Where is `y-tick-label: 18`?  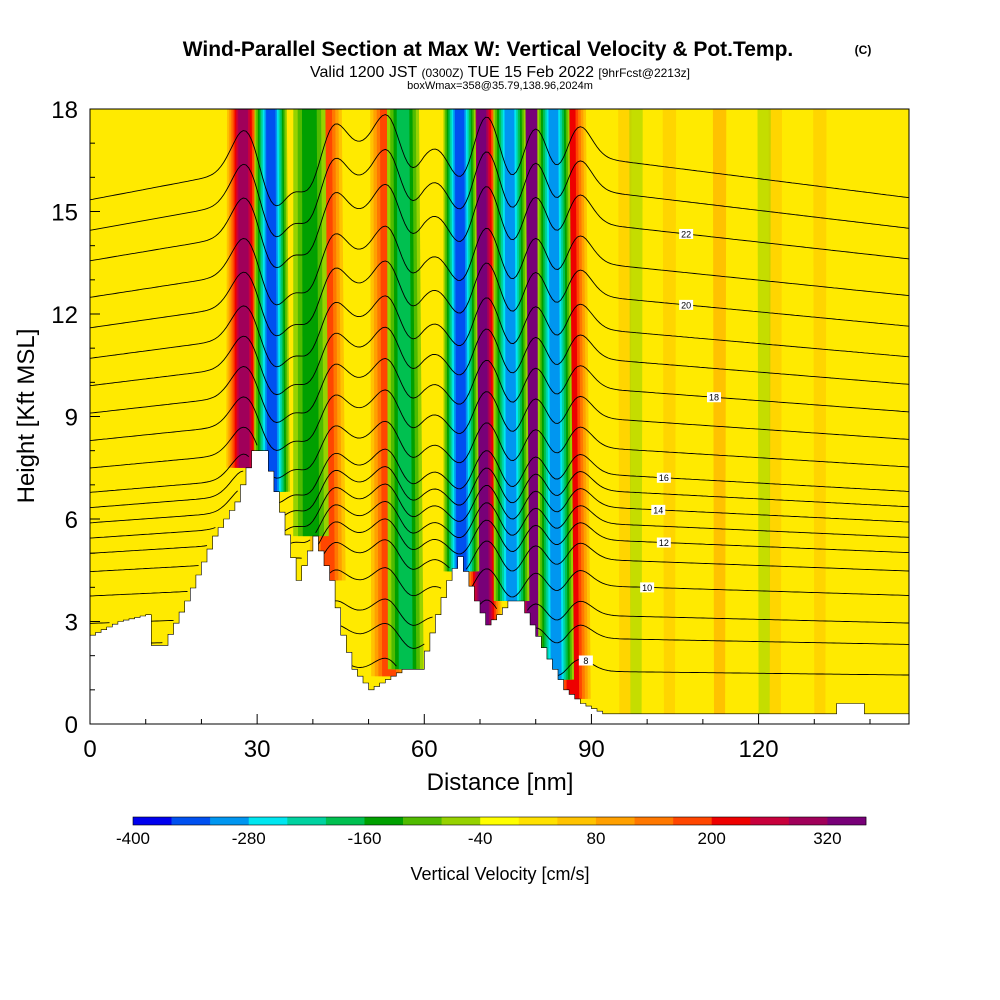
y-tick-label: 18 is located at coordinates (64, 110).